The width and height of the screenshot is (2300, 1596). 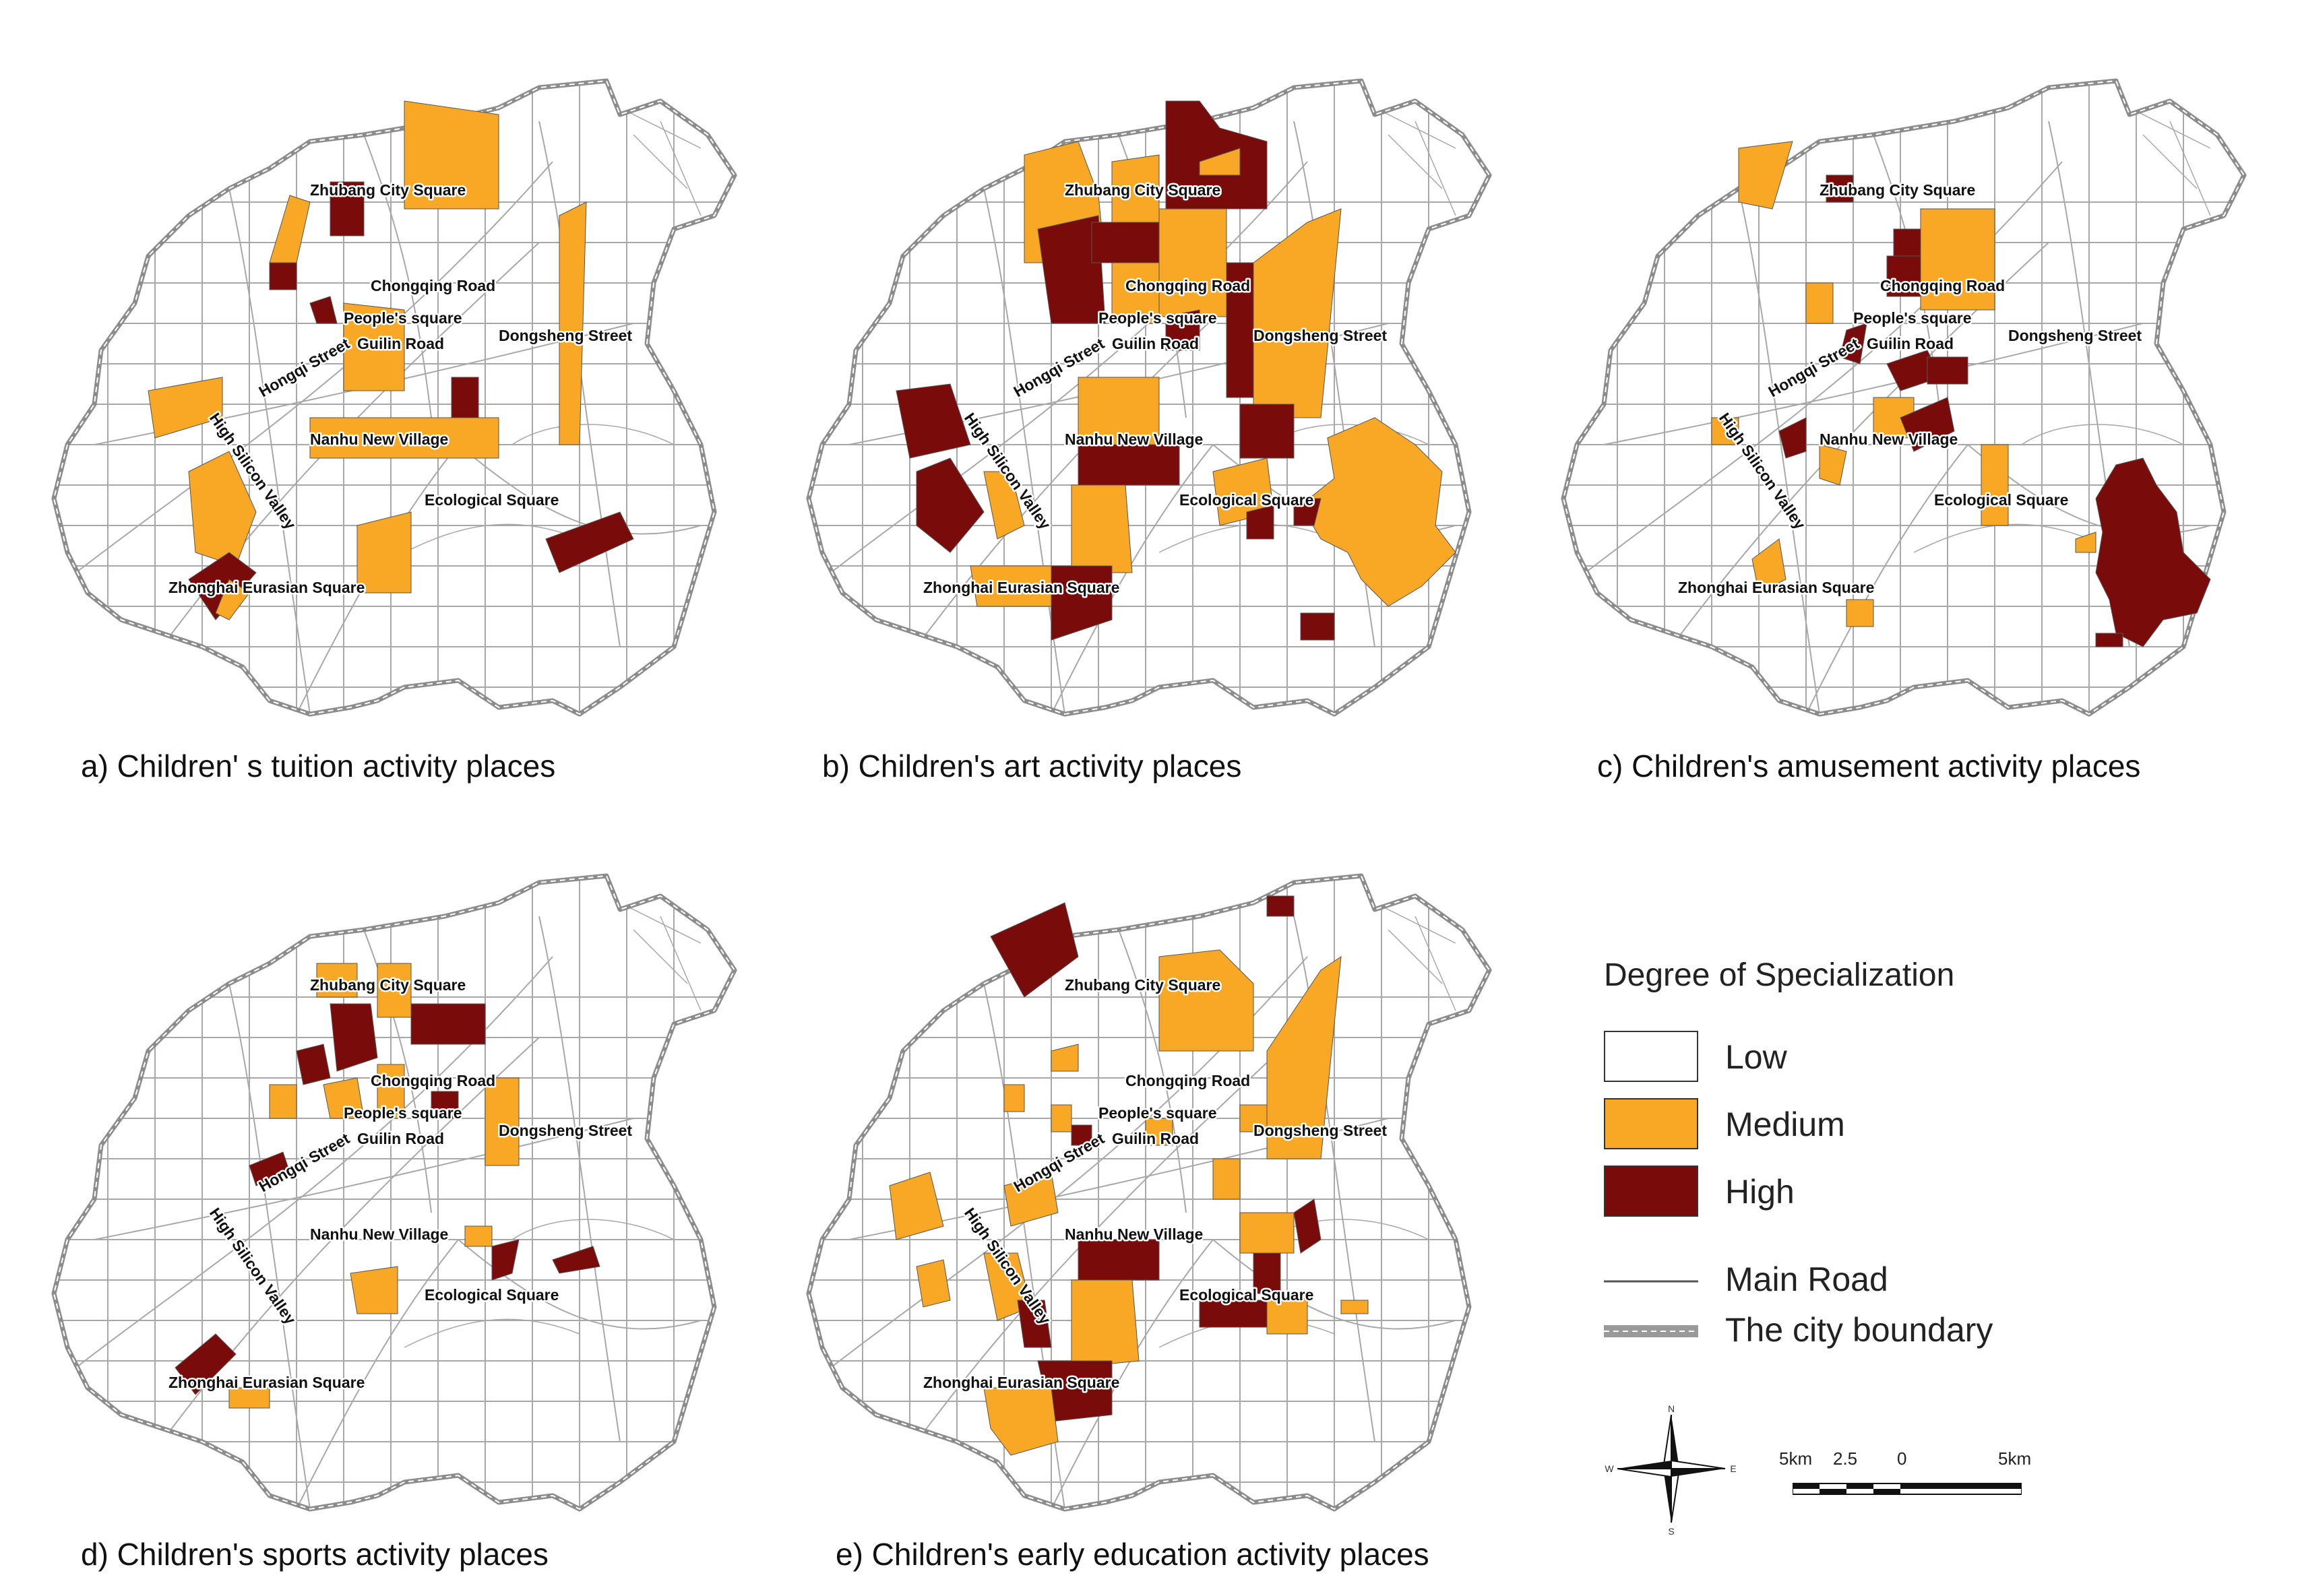 I want to click on zones-art, so click(x=1176, y=370).